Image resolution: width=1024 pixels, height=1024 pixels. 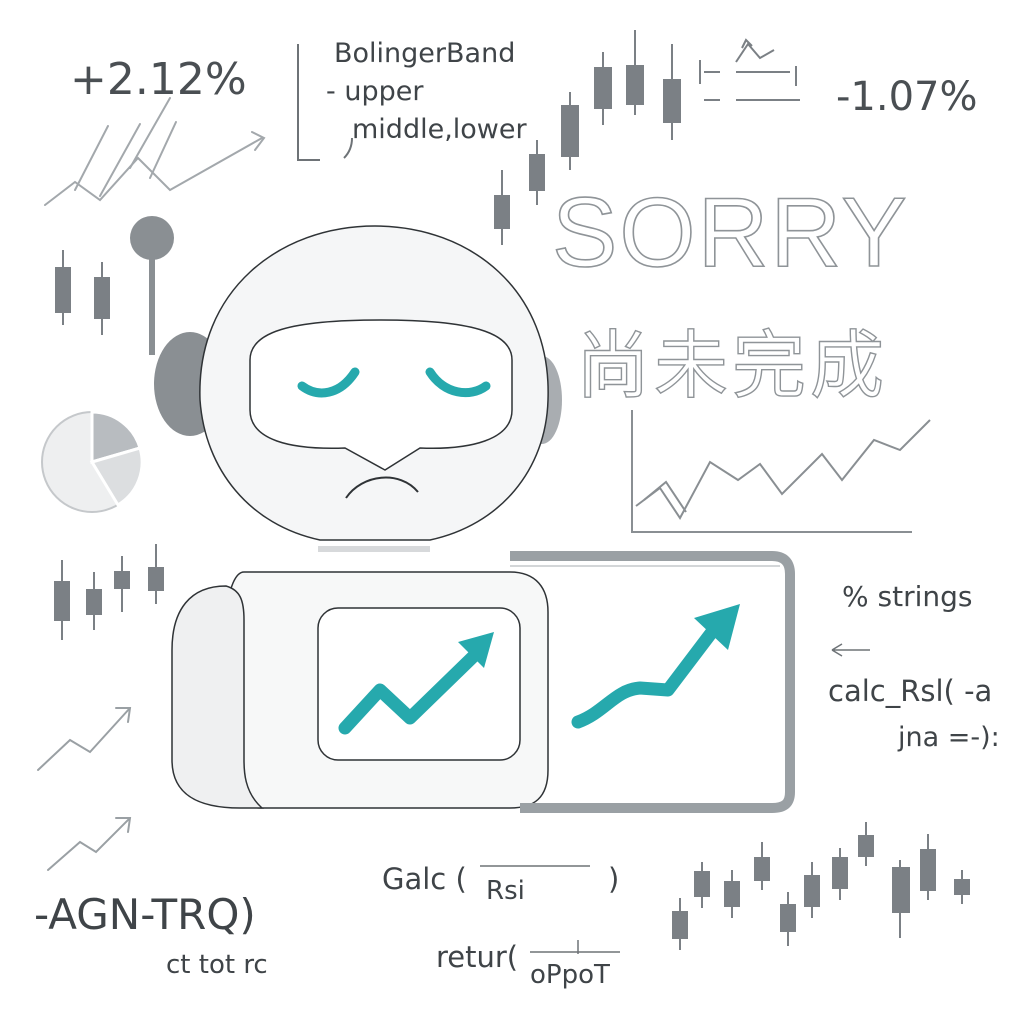 What do you see at coordinates (477, 957) in the screenshot?
I see `return-label: retur(` at bounding box center [477, 957].